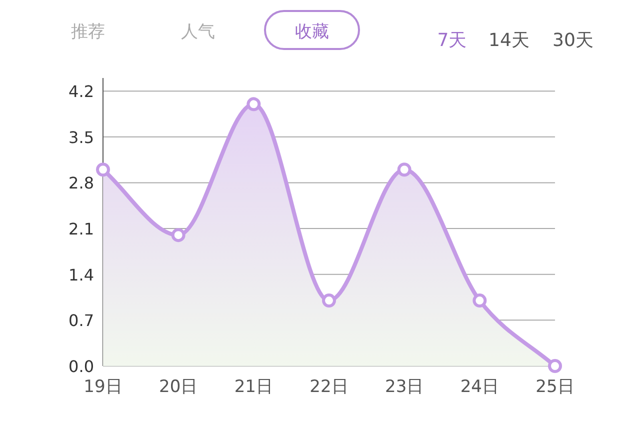 Image resolution: width=640 pixels, height=423 pixels. I want to click on y-tick-label: 3.5, so click(81, 137).